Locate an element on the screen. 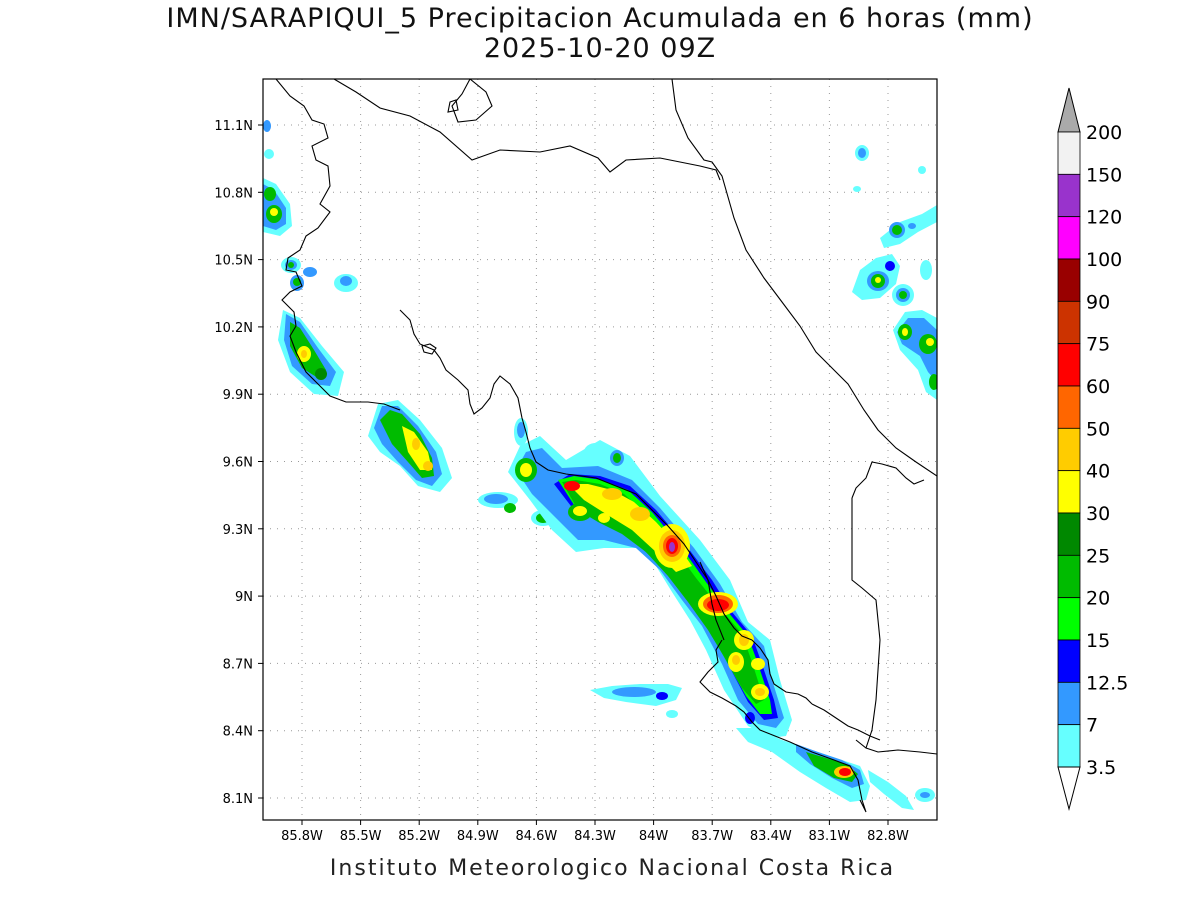  nicoya-coast is located at coordinates (345, 368).